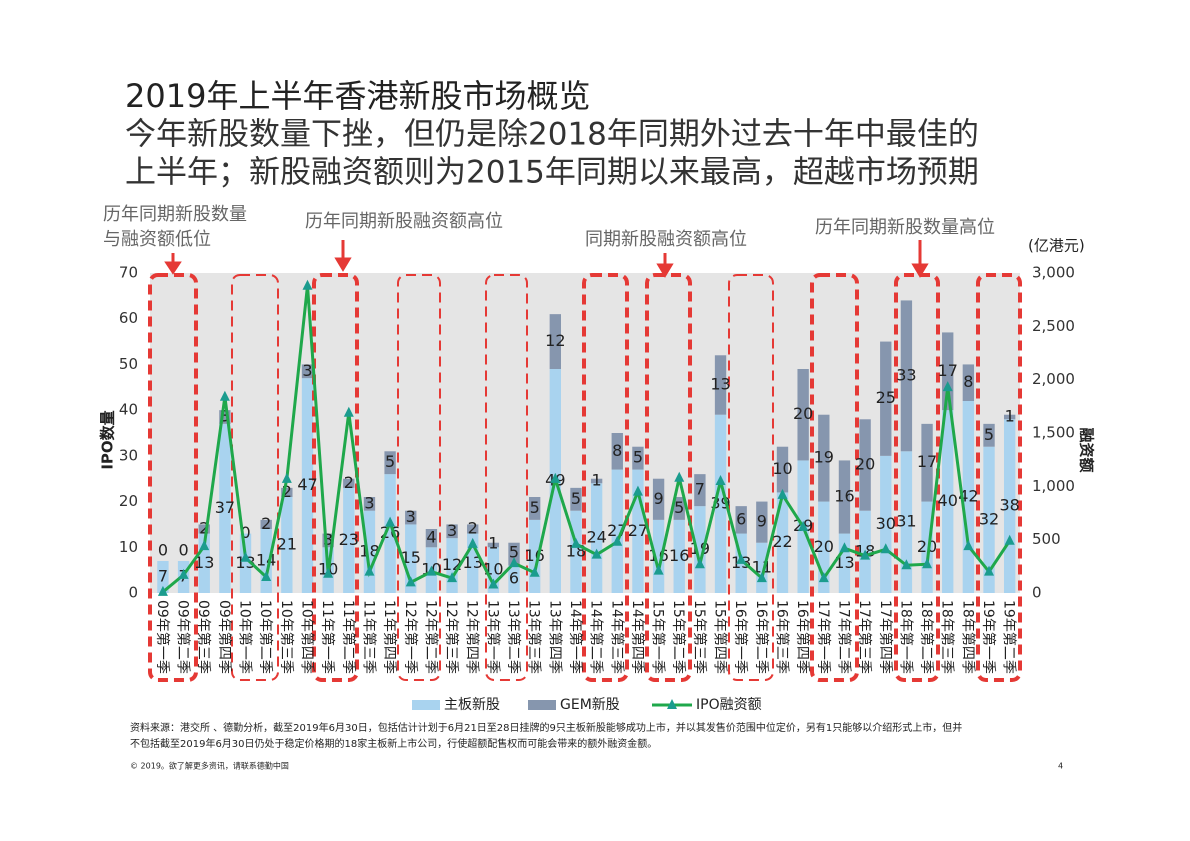 Image resolution: width=1190 pixels, height=841 pixels. I want to click on footer: © 2019。欲了解更多资讯，请联系德勤中国, so click(209, 766).